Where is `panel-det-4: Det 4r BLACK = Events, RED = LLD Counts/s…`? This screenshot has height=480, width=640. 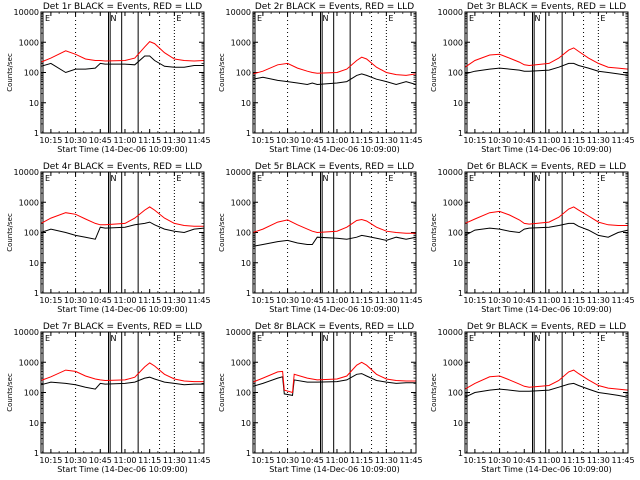
panel-det-4: Det 4r BLACK = Events, RED = LLD Counts/s… is located at coordinates (108, 238).